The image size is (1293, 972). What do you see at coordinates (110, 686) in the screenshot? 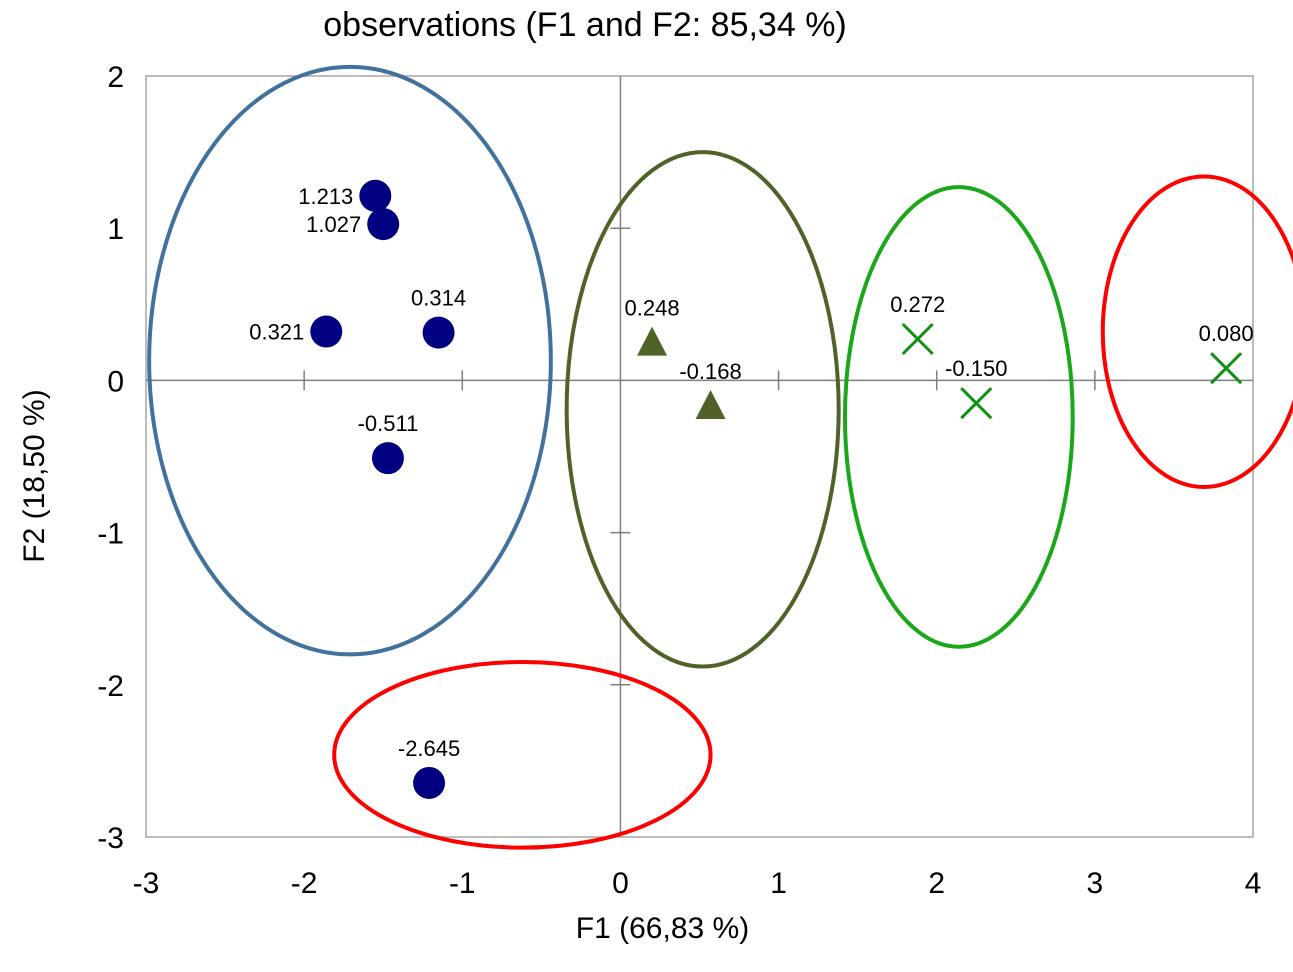
I see `y-tick-label: -2` at bounding box center [110, 686].